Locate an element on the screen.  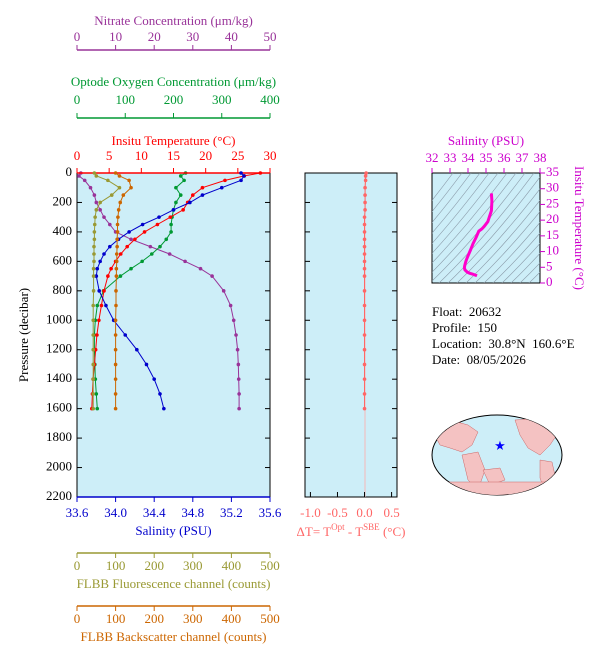
info-line: Date: 08/05/2026 is located at coordinates (479, 359).